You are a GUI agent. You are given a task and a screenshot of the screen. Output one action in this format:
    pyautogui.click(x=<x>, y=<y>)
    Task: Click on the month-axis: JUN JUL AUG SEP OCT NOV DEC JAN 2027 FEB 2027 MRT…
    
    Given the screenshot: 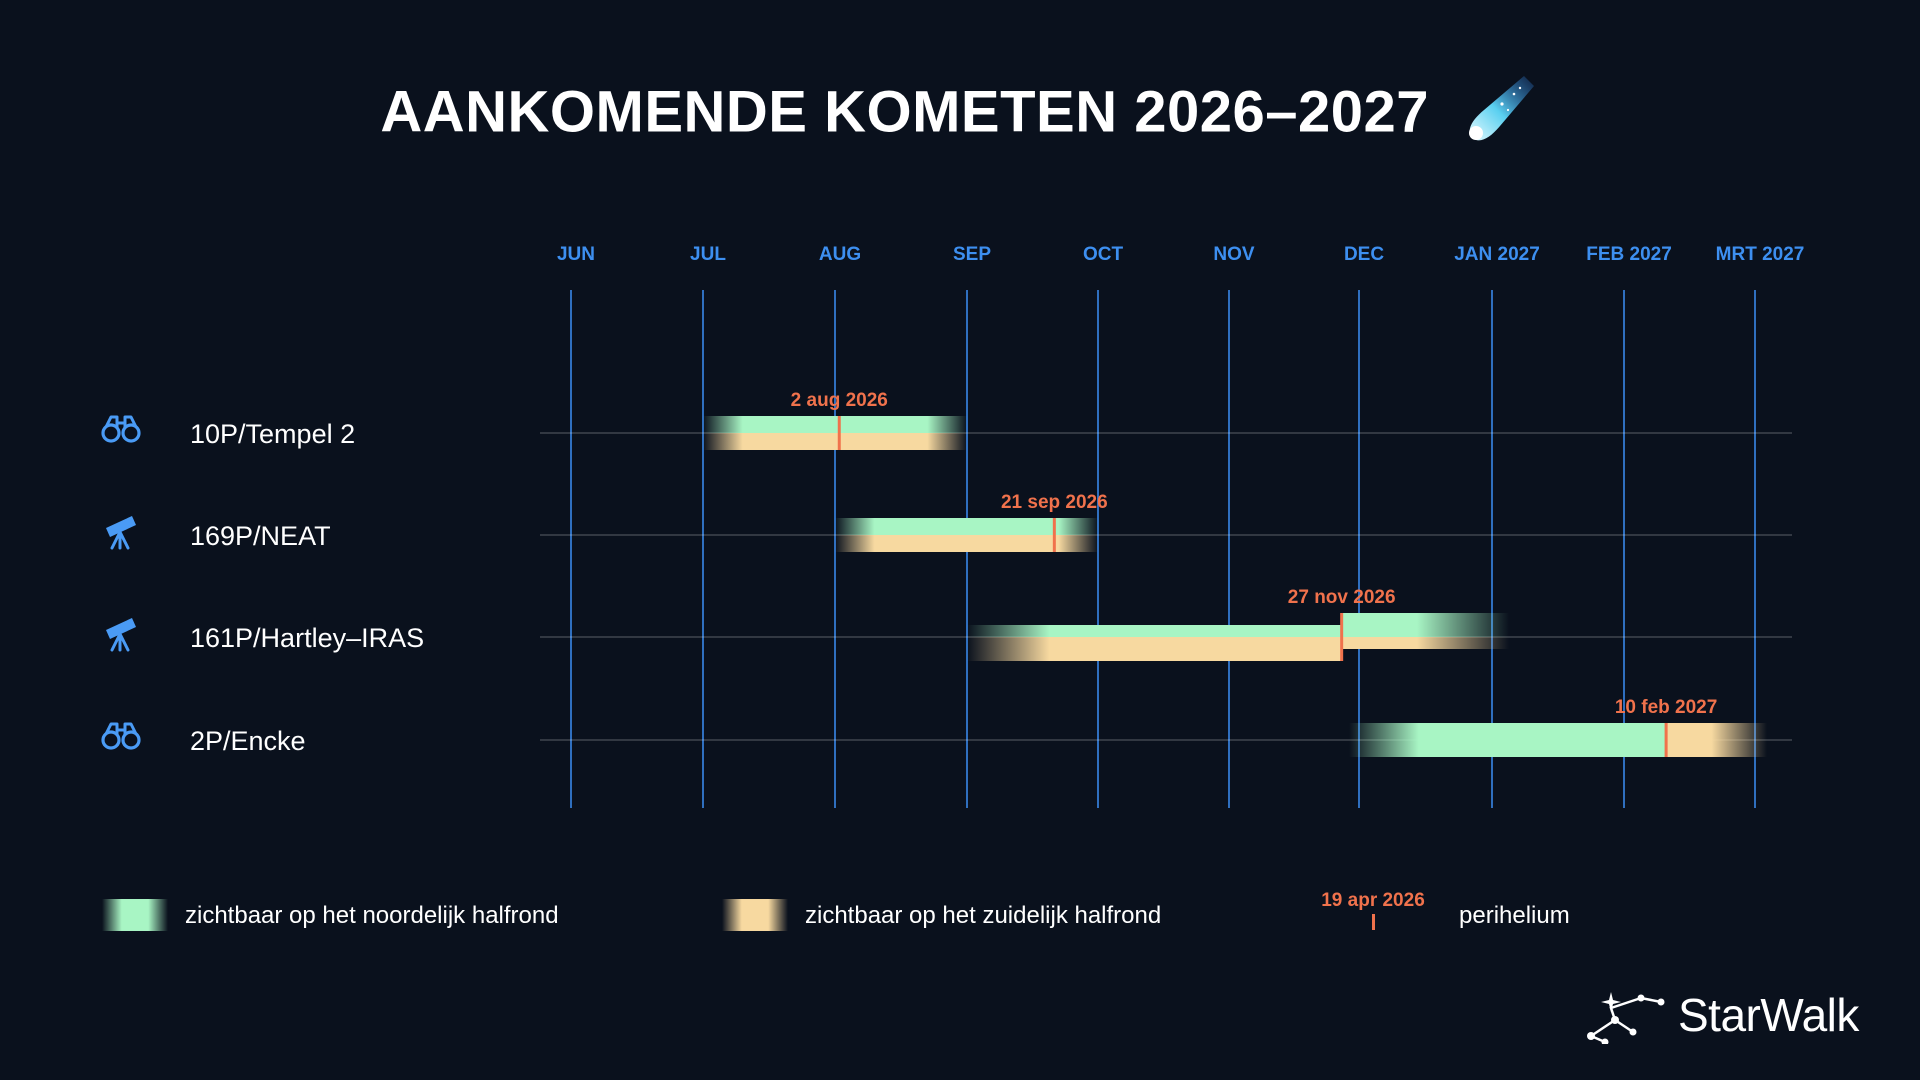 What is the action you would take?
    pyautogui.click(x=1180, y=254)
    